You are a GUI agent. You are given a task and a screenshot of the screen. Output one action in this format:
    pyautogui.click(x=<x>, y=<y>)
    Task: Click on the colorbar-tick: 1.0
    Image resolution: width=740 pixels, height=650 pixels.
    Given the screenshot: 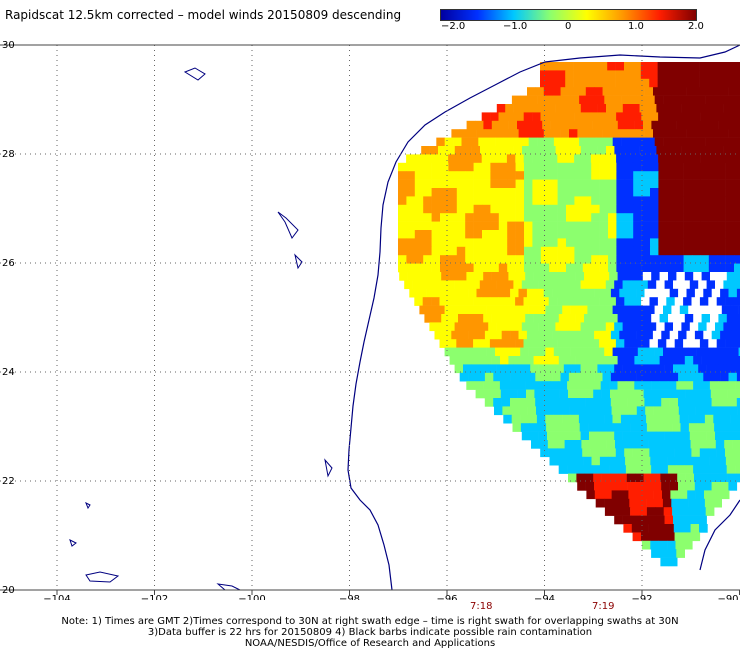 What is the action you would take?
    pyautogui.click(x=636, y=26)
    